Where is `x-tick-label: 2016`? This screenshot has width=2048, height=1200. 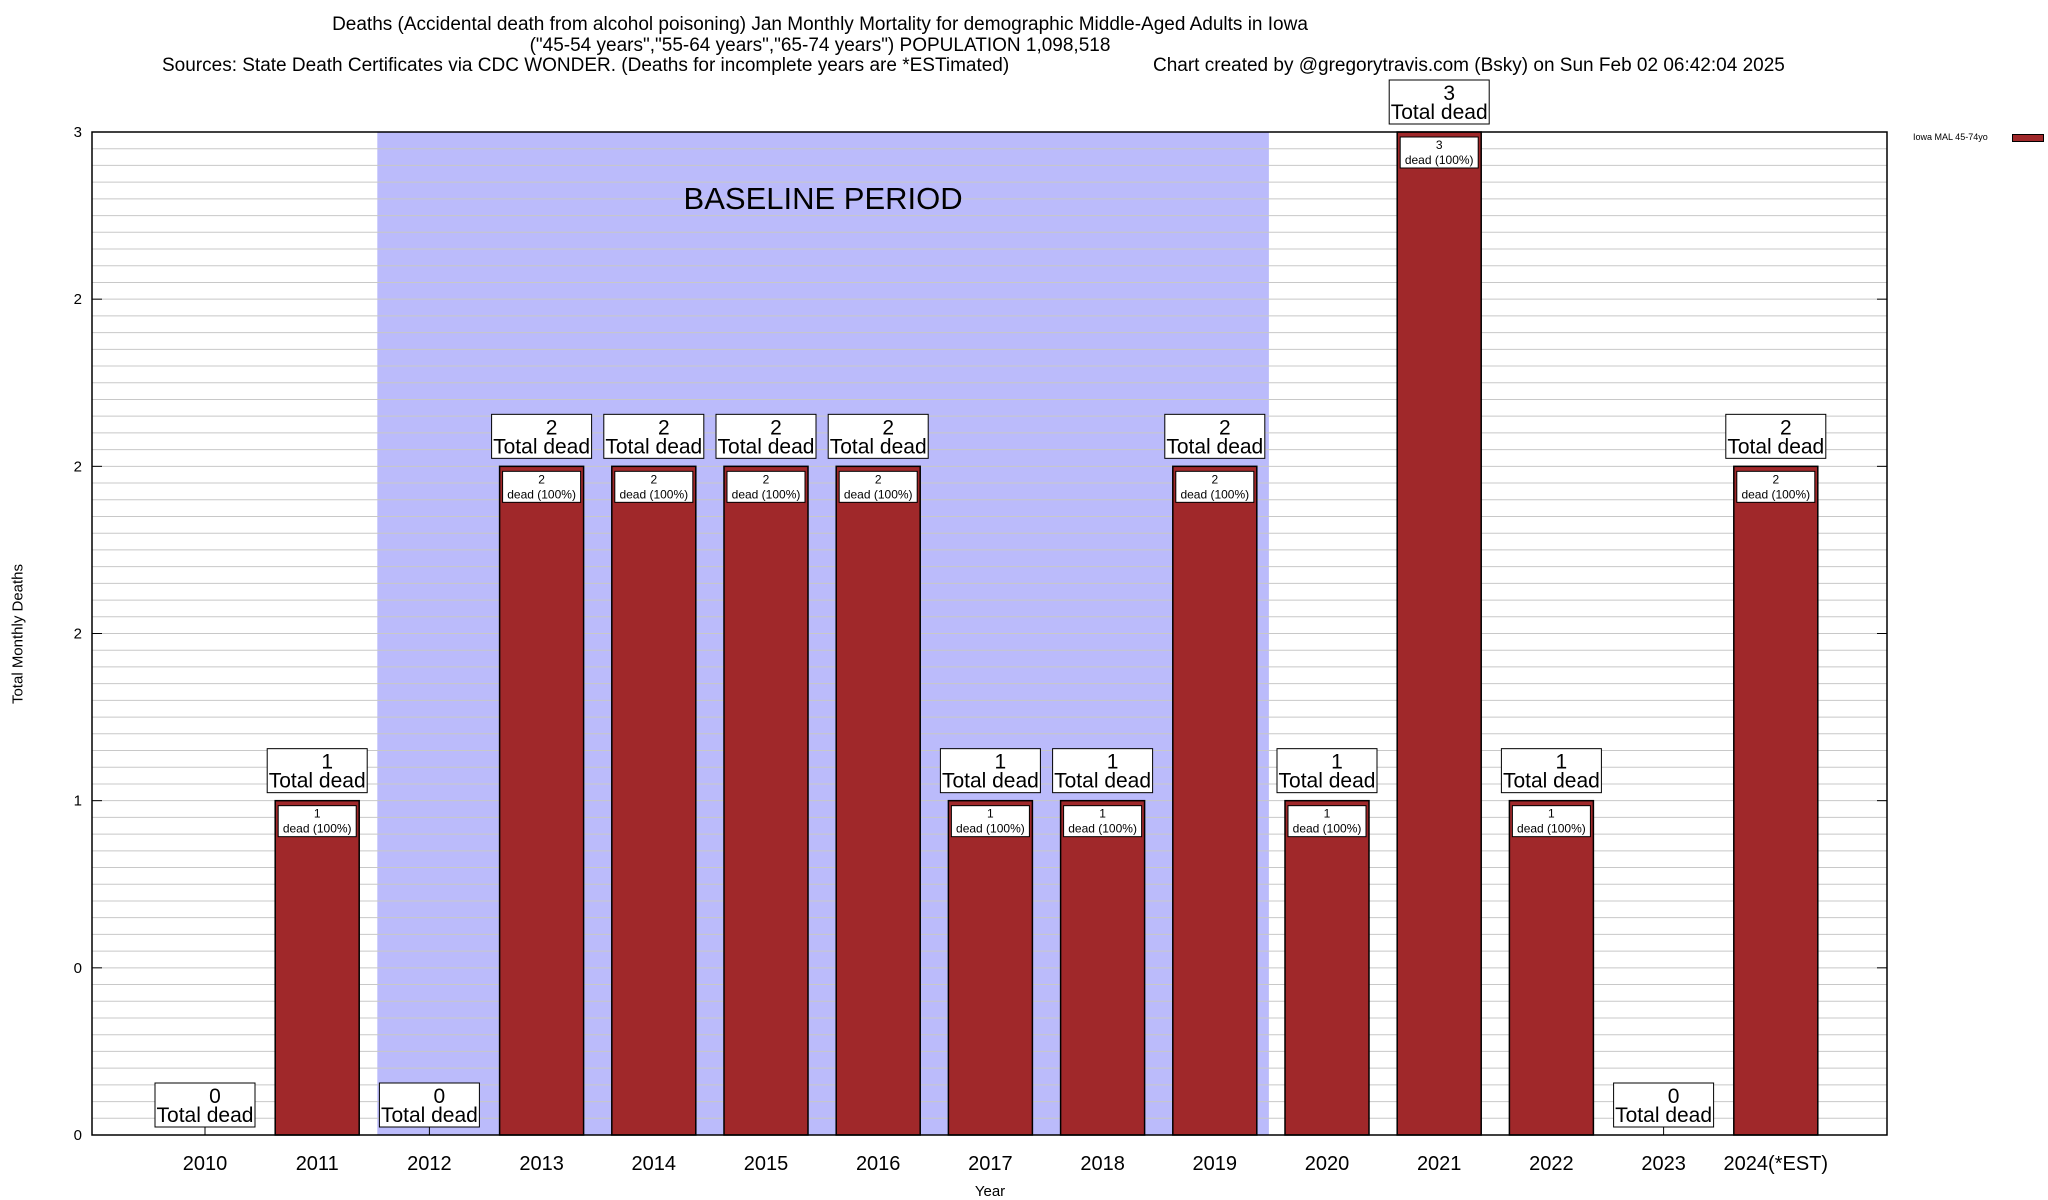
x-tick-label: 2016 is located at coordinates (878, 1164).